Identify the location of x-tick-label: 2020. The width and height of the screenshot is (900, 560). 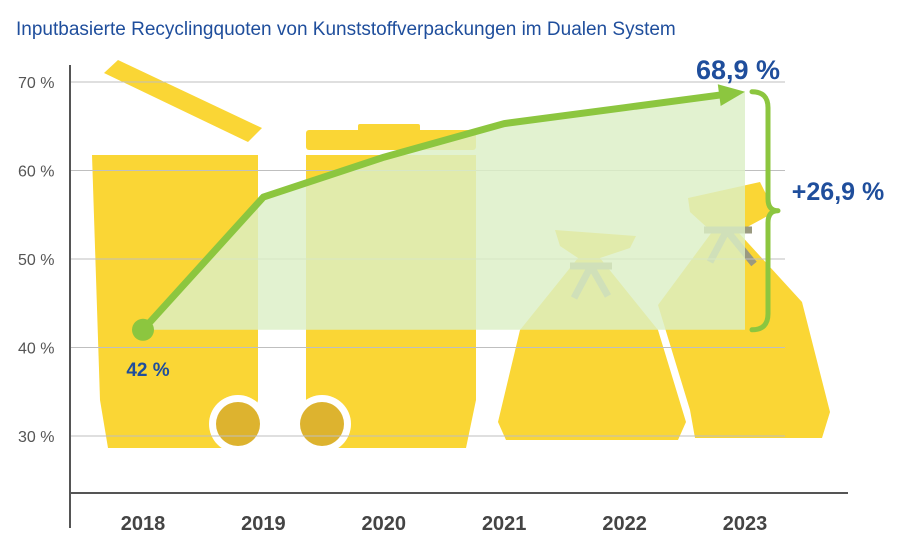
(384, 524).